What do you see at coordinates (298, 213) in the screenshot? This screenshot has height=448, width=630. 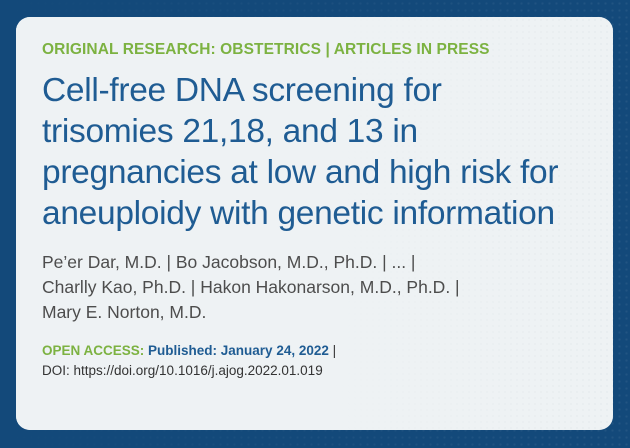 I see `article-title-line: aneuploidy with genetic information` at bounding box center [298, 213].